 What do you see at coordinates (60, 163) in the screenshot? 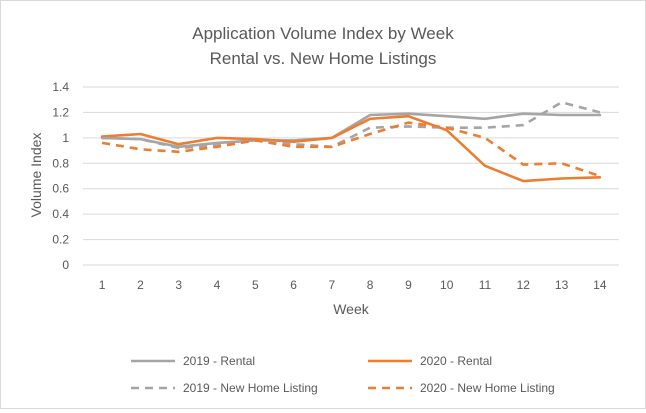
I see `y-tick-label: 0.8` at bounding box center [60, 163].